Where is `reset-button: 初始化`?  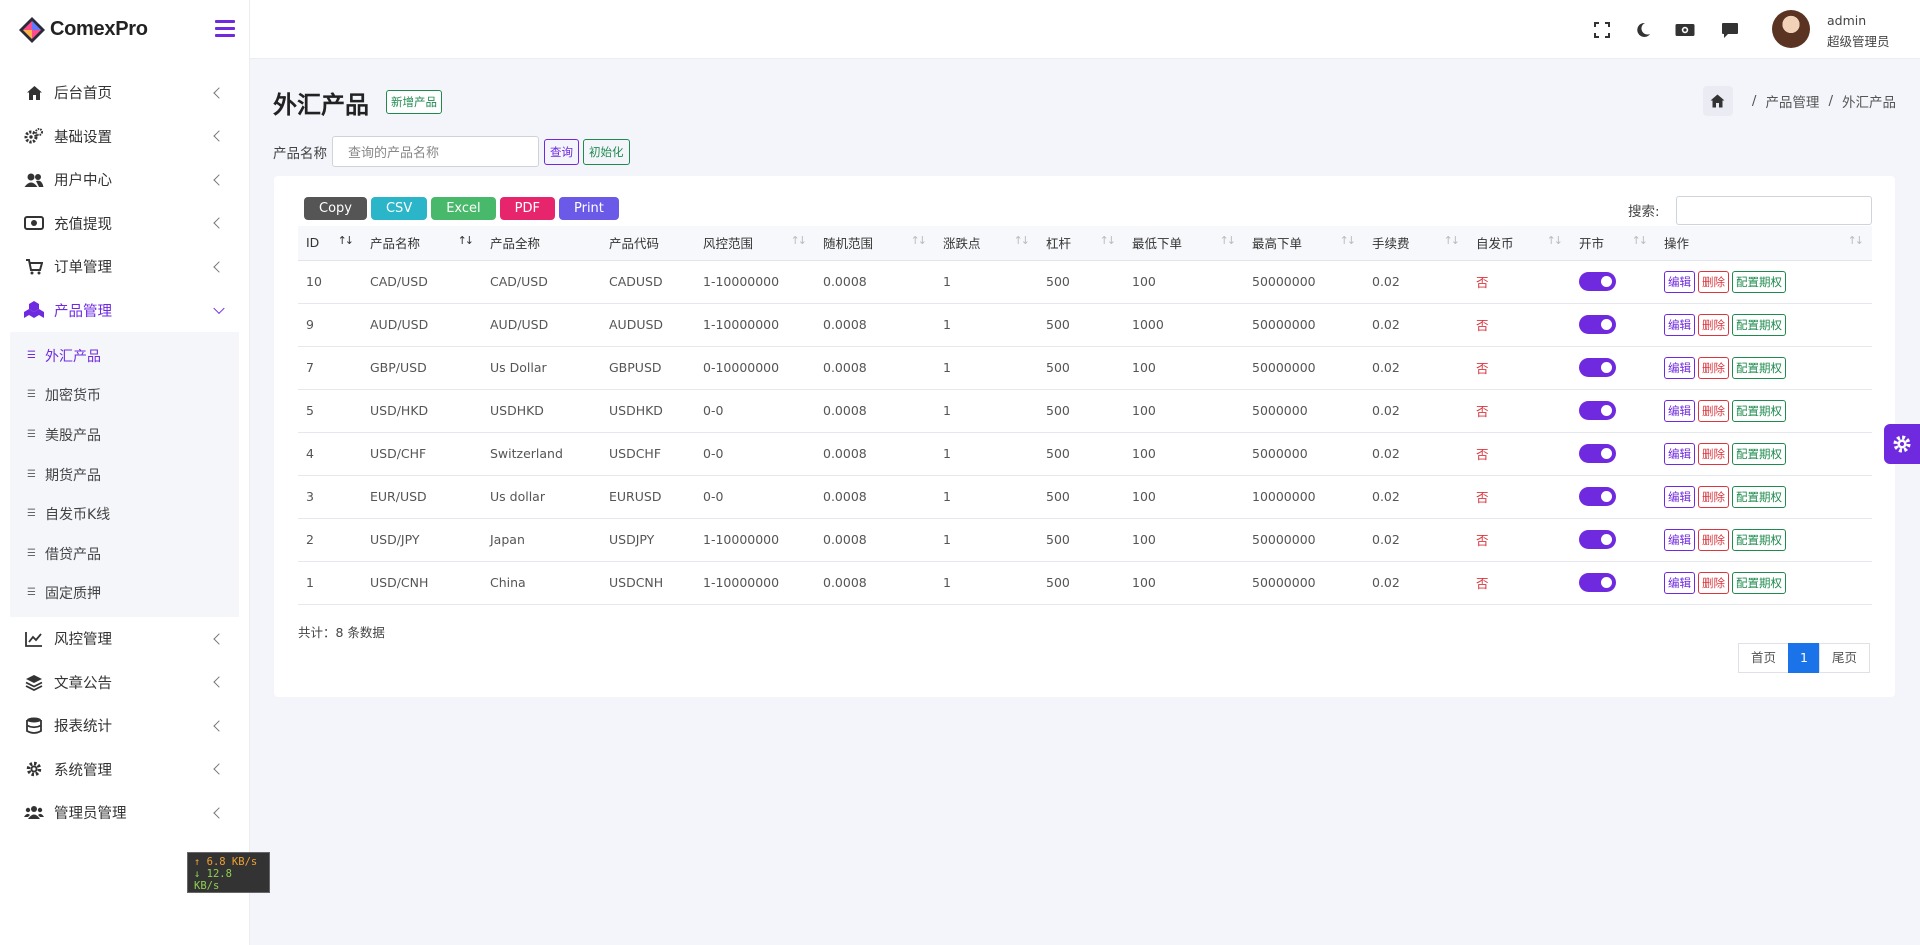
reset-button: 初始化 is located at coordinates (606, 151).